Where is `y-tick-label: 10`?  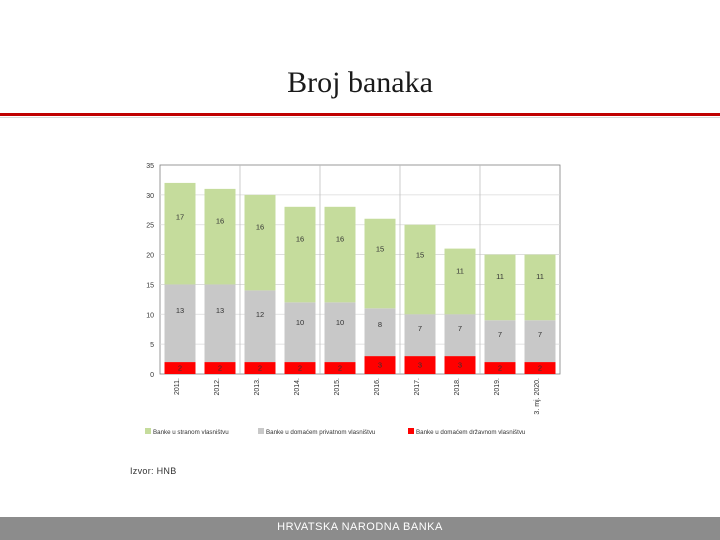
y-tick-label: 10 is located at coordinates (150, 315).